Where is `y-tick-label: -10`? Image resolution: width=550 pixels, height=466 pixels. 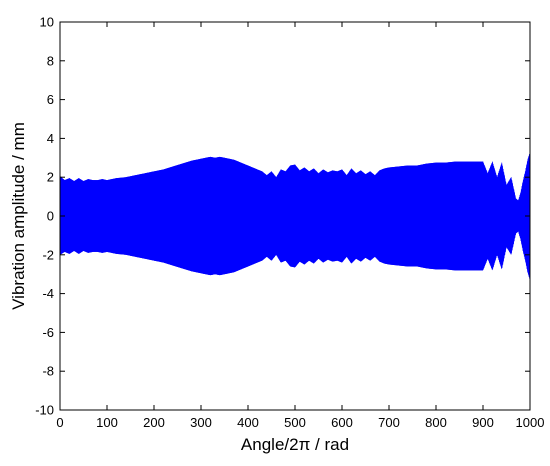
y-tick-label: -10 is located at coordinates (44, 410).